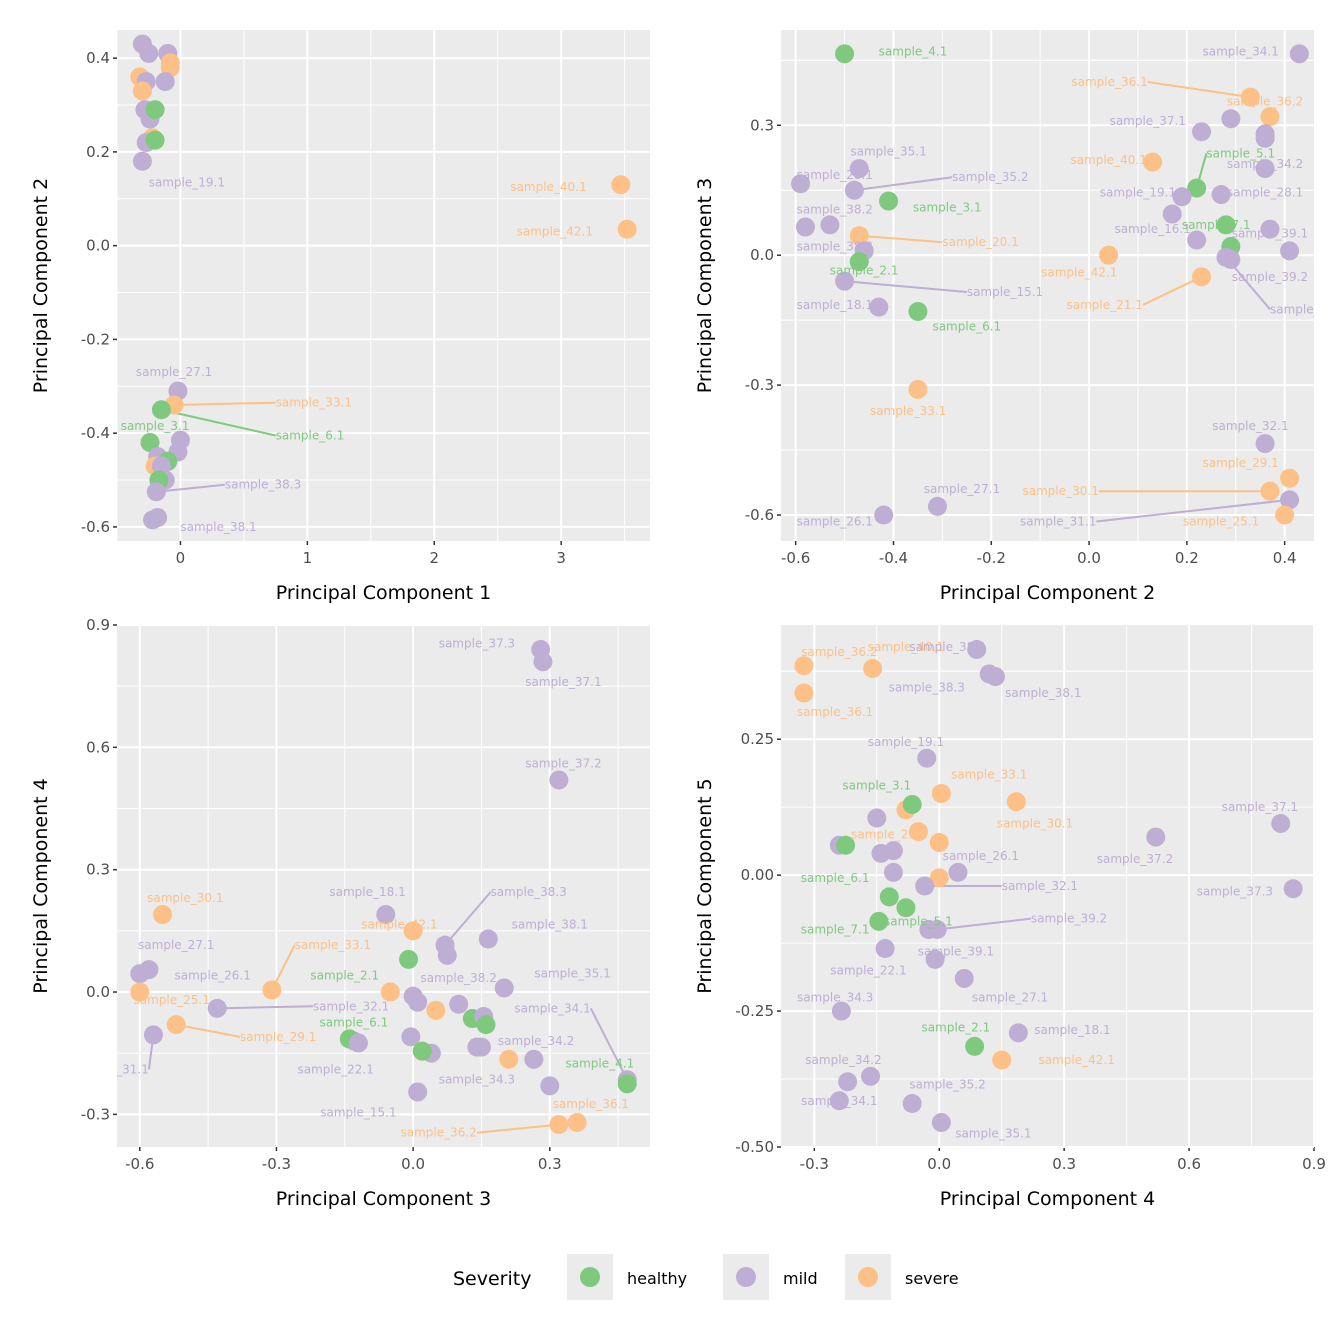 The width and height of the screenshot is (1344, 1344). Describe the element at coordinates (1148, 121) in the screenshot. I see `point-label: sample_37.1` at that location.